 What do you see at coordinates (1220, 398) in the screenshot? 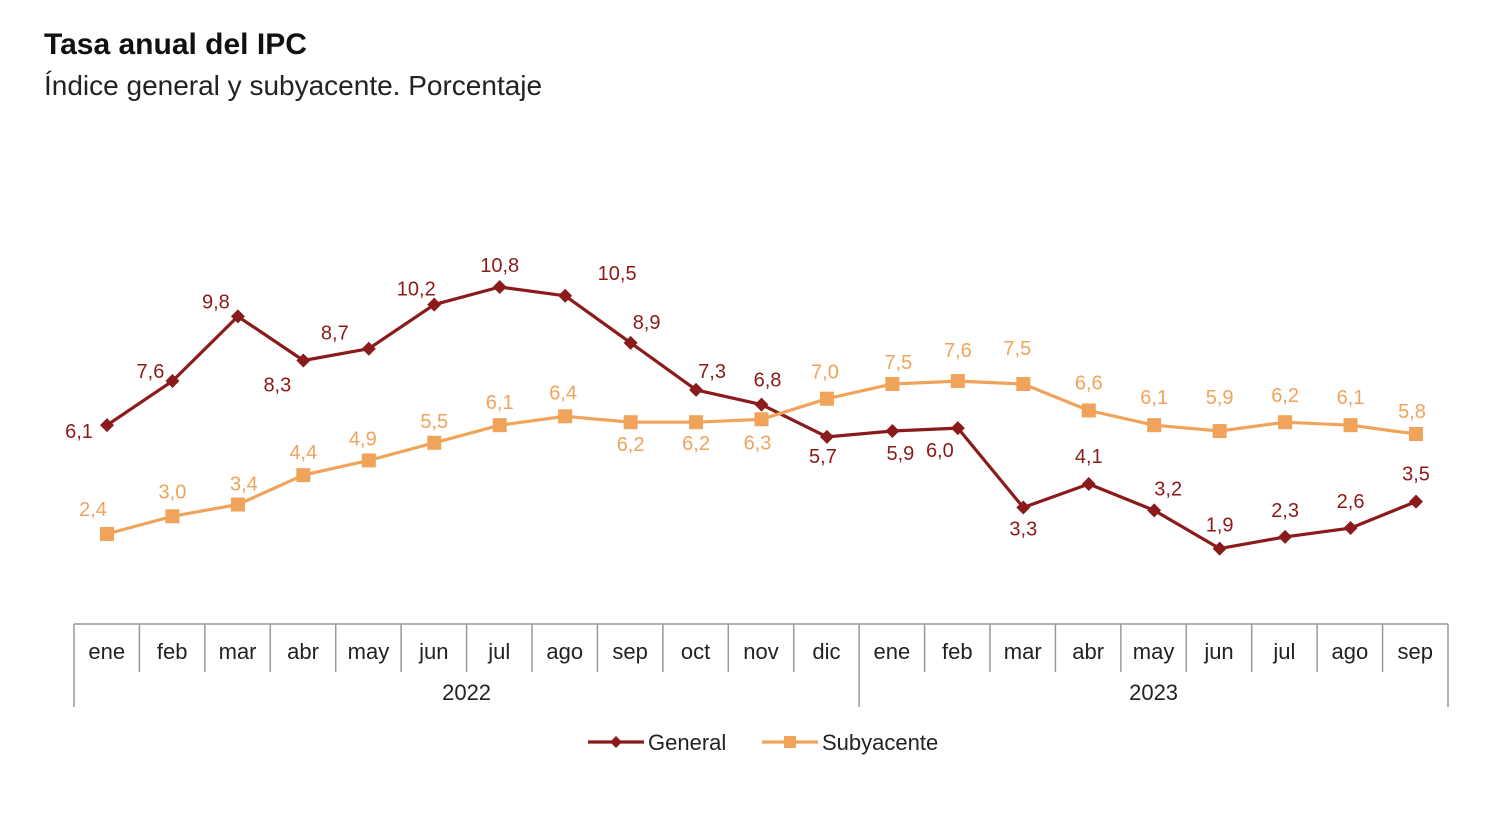
I see `data-label-subyacente: 5,9` at bounding box center [1220, 398].